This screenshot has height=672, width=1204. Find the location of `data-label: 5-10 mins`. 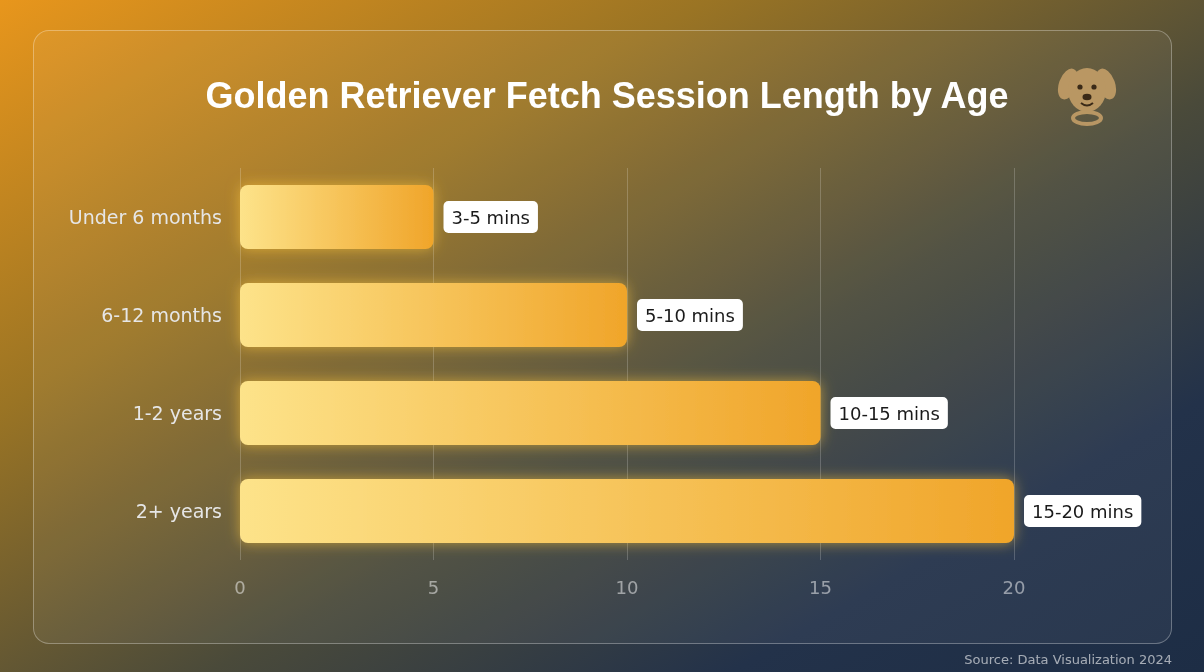

data-label: 5-10 mins is located at coordinates (690, 315).